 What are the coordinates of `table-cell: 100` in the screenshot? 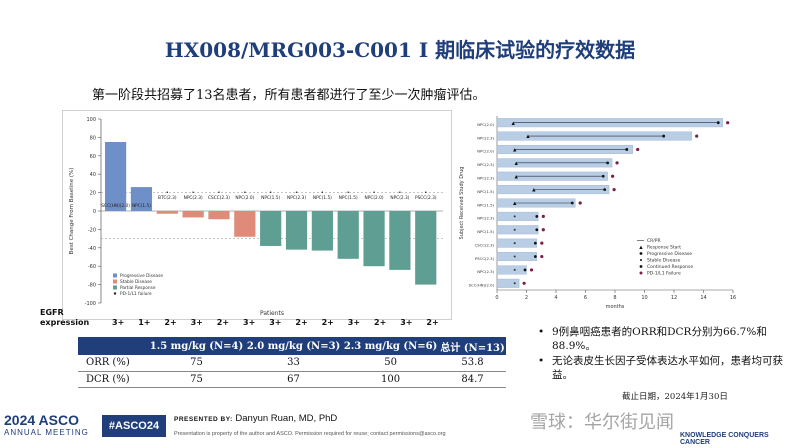 It's located at (391, 379).